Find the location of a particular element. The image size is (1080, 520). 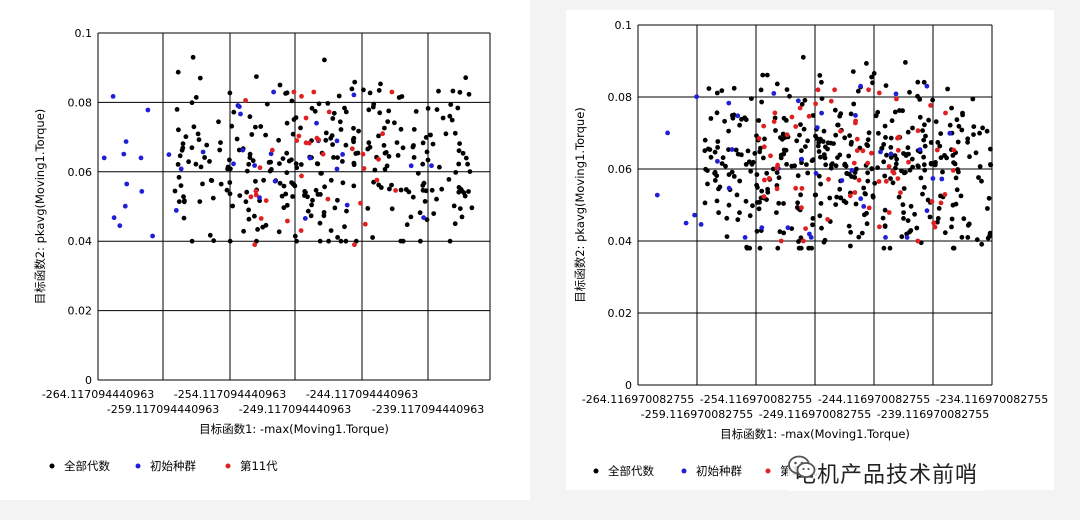

legend-item: 初始种群 is located at coordinates (165, 466).